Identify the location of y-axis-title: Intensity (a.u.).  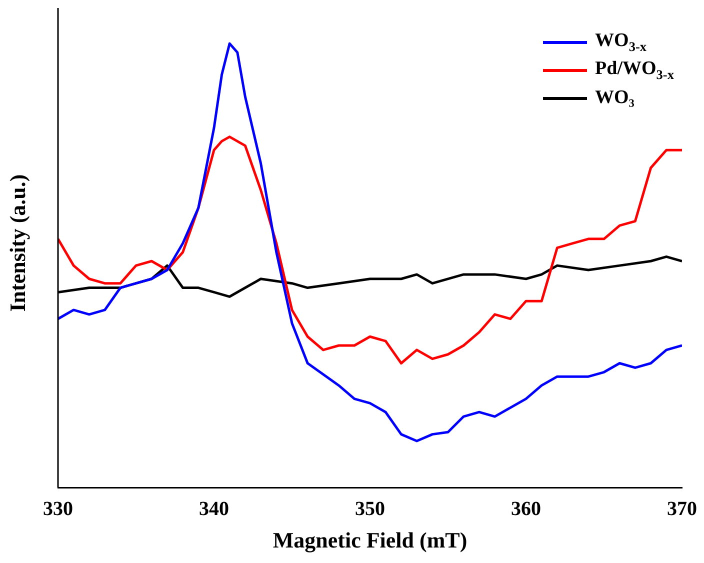
(18, 243).